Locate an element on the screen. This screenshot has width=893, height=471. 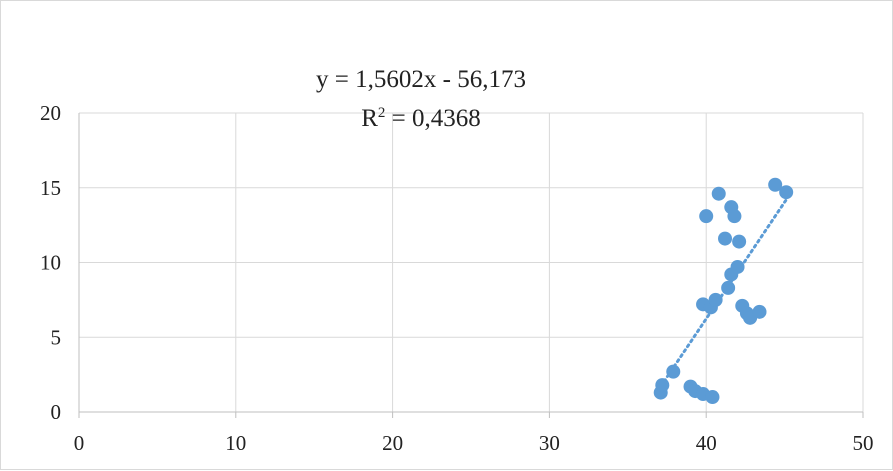
x-tick-label: 50 is located at coordinates (863, 443).